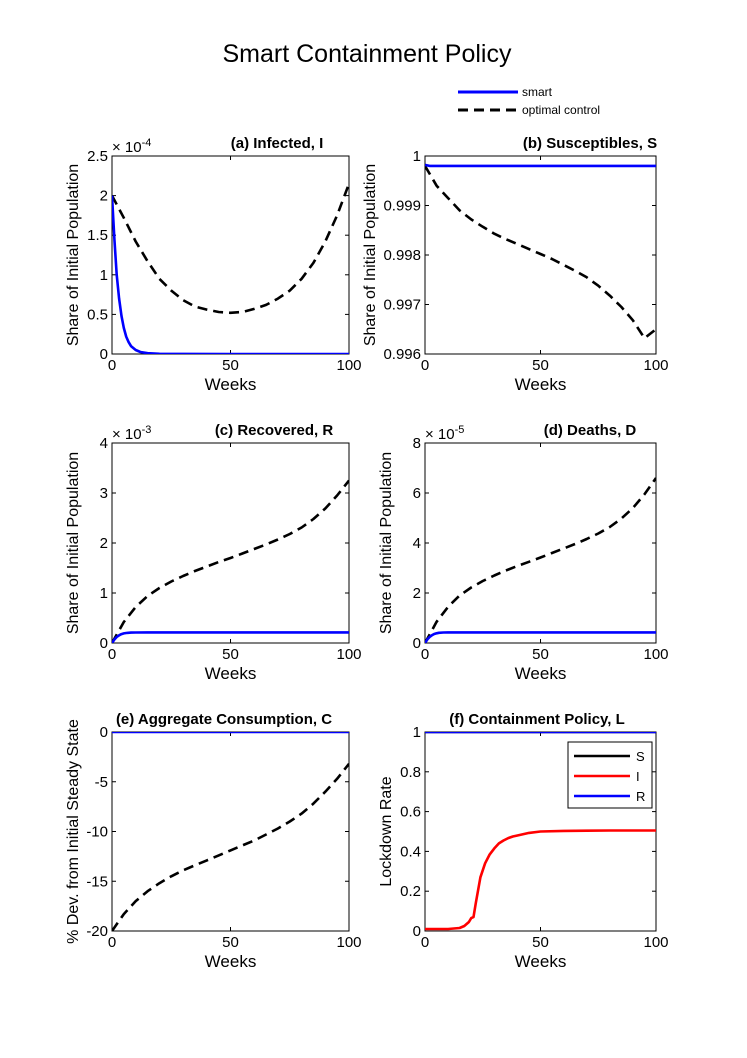  What do you see at coordinates (402, 354) in the screenshot?
I see `y-tick-label: 0.996` at bounding box center [402, 354].